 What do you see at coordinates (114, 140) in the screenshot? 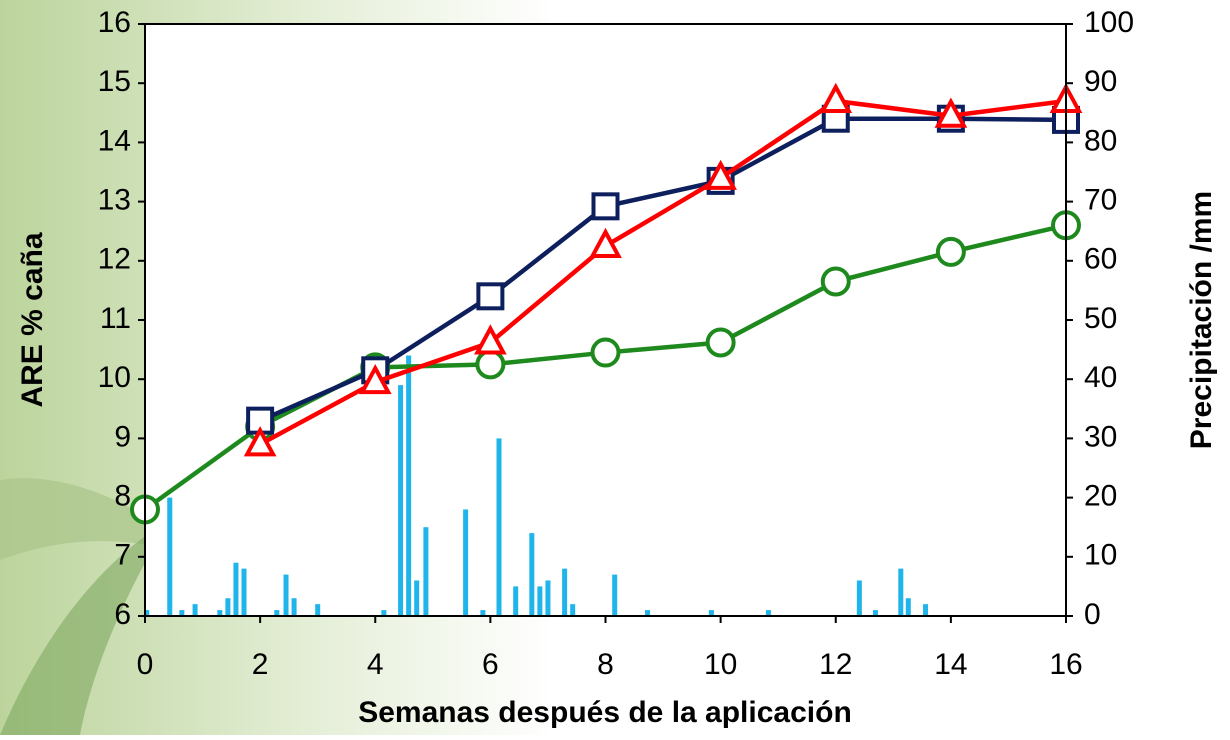
I see `y-tick-label: 14` at bounding box center [114, 140].